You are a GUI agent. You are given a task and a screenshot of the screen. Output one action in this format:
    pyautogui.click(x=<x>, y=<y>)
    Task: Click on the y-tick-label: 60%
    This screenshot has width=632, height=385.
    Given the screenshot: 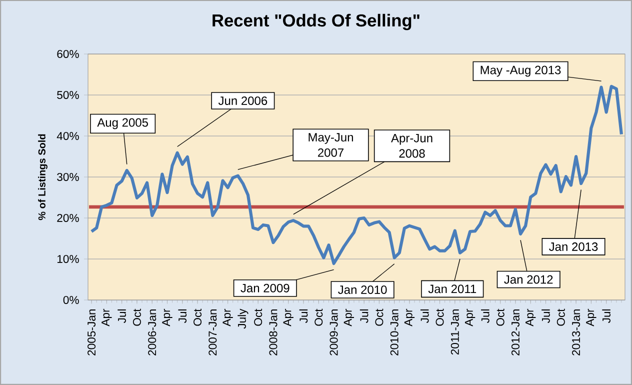 What is the action you would take?
    pyautogui.click(x=68, y=54)
    